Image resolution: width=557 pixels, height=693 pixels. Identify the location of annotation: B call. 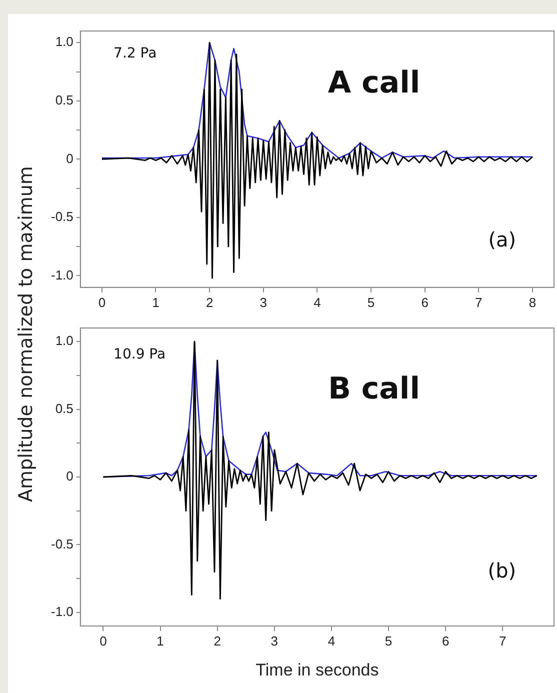
(374, 388).